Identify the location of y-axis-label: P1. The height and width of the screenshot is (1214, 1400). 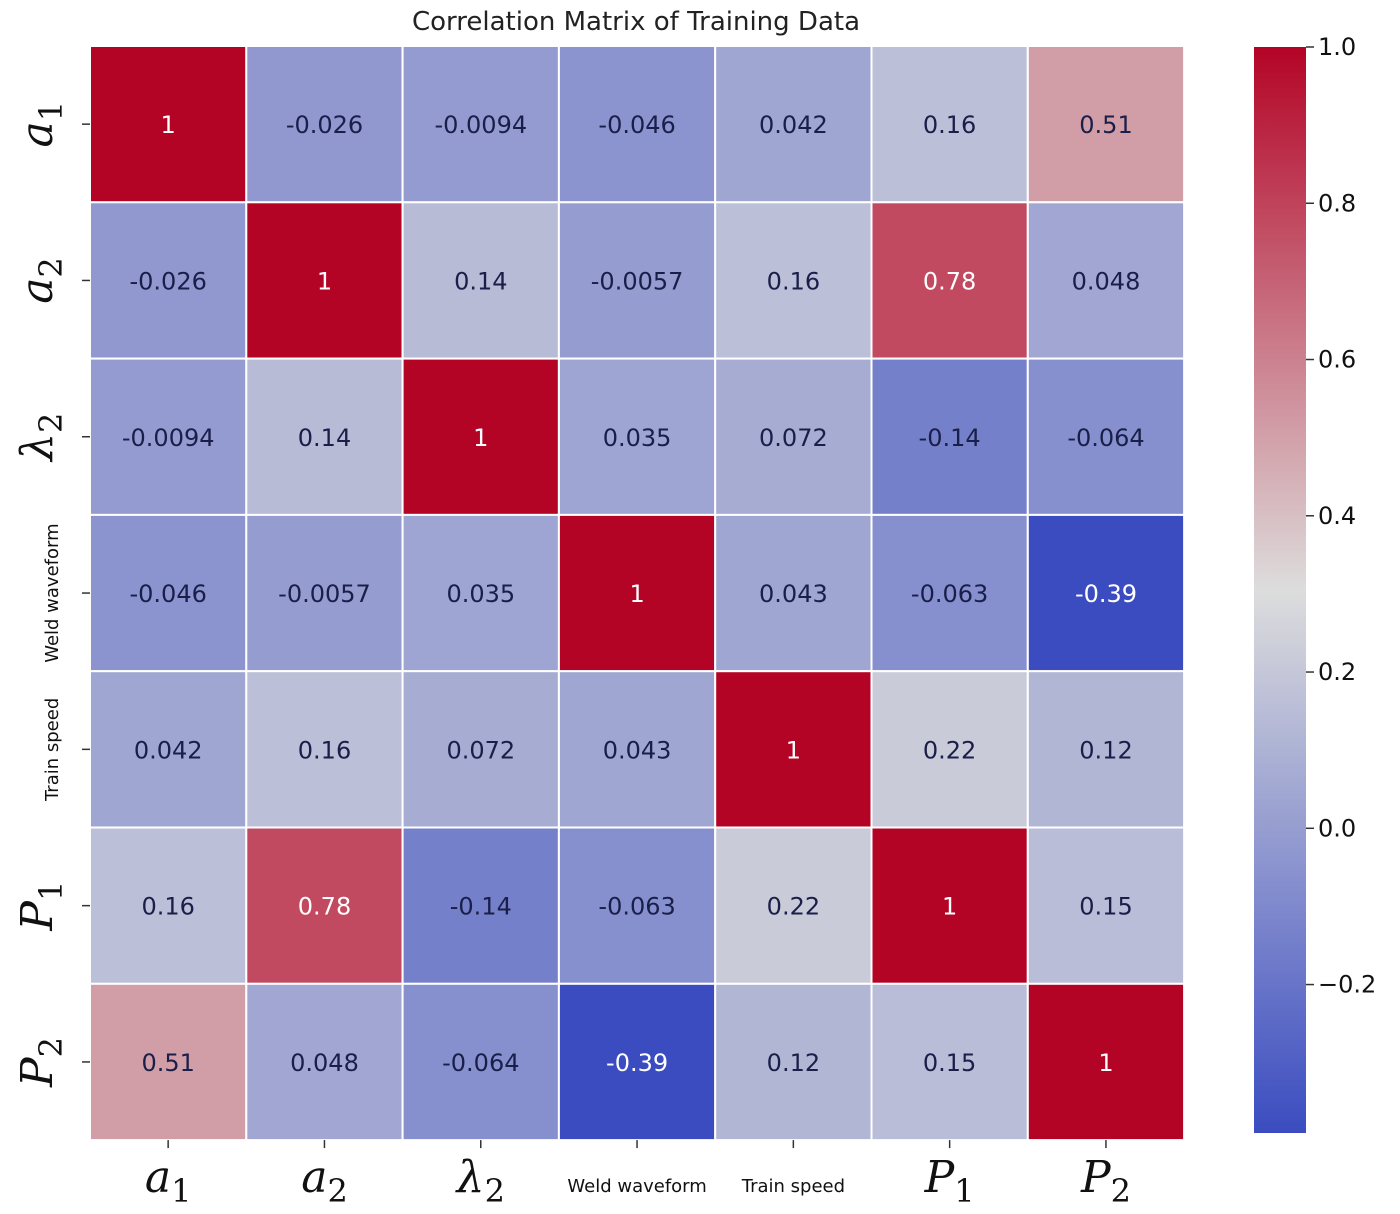
(41, 906).